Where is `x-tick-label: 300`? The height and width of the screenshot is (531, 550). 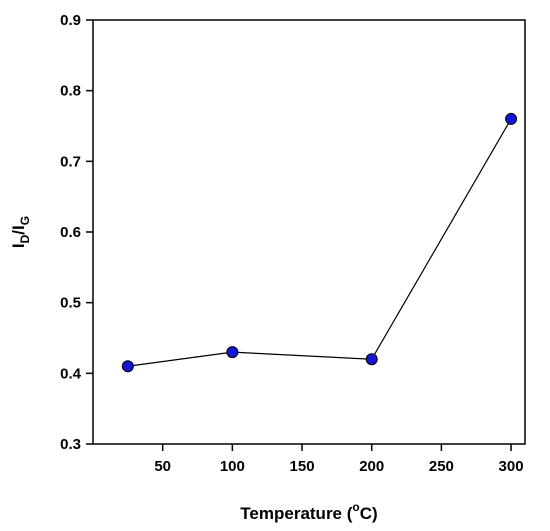 x-tick-label: 300 is located at coordinates (511, 466).